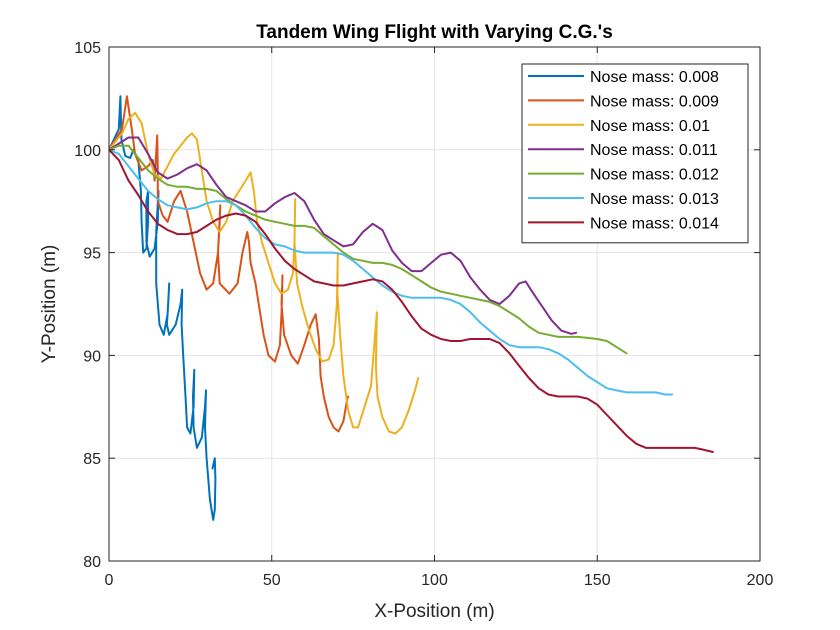 This screenshot has height=630, width=840. What do you see at coordinates (109, 580) in the screenshot?
I see `x-tick-label: 0` at bounding box center [109, 580].